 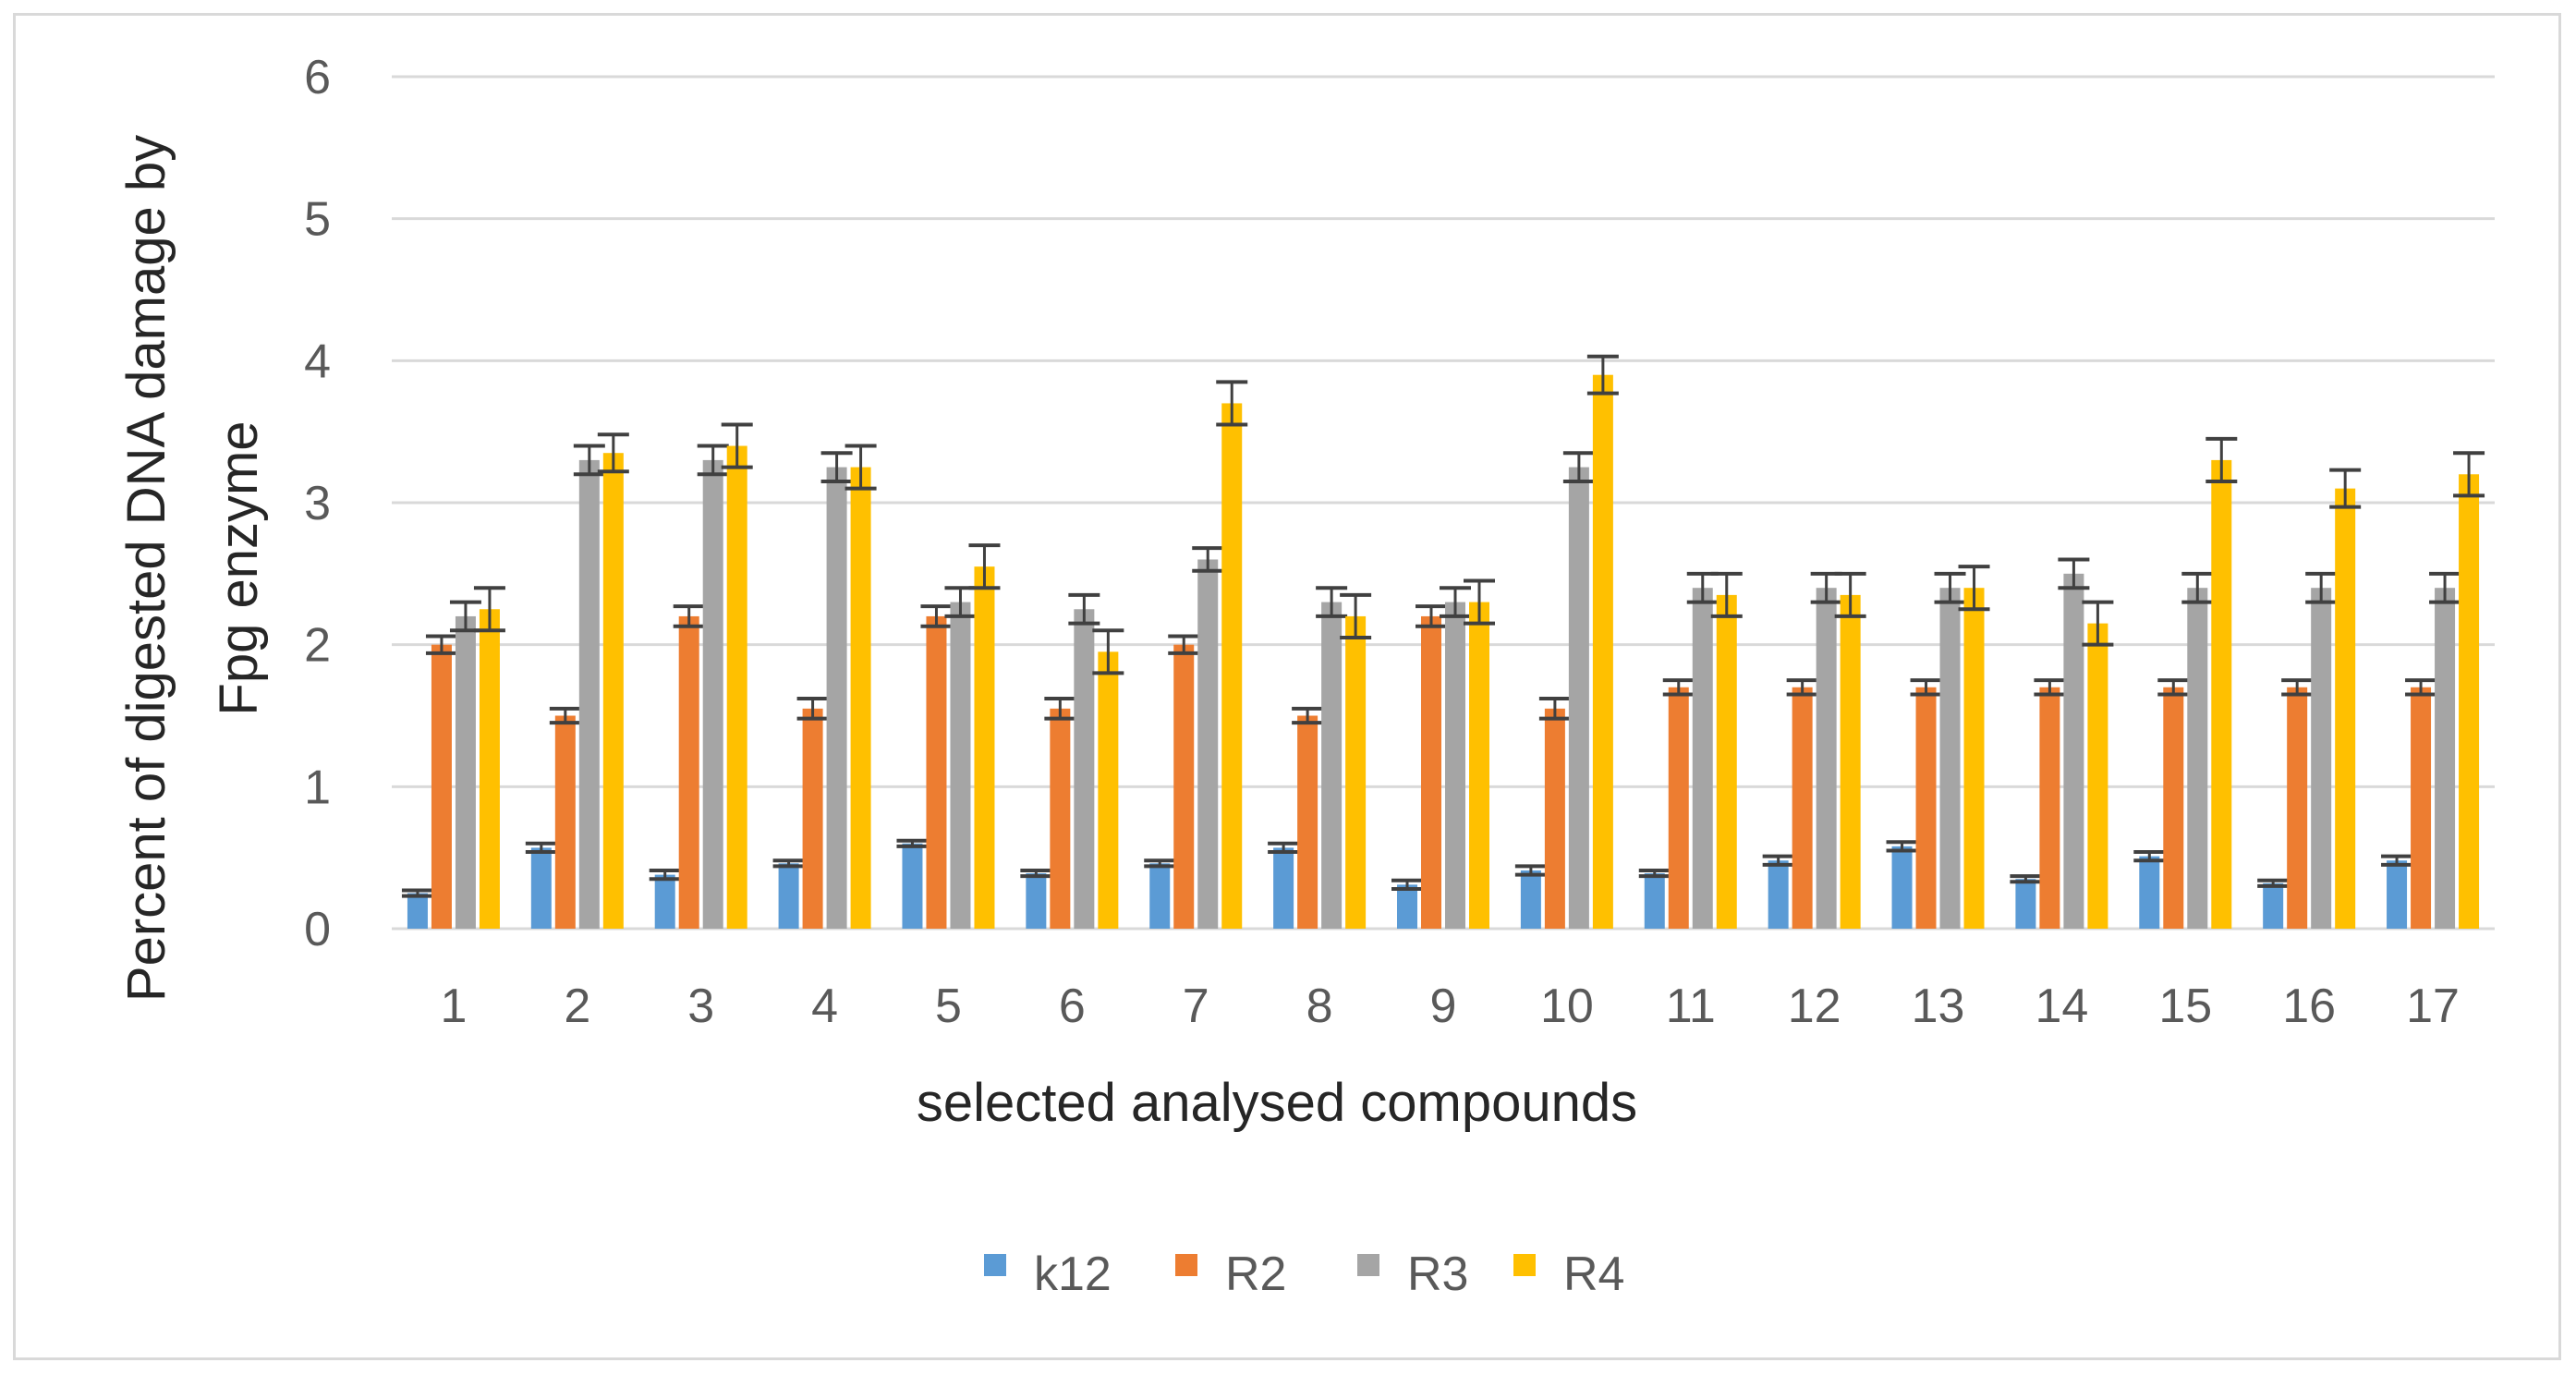 I want to click on y-axis-ticks: 0 1 2 3 4 5 6, so click(x=317, y=503).